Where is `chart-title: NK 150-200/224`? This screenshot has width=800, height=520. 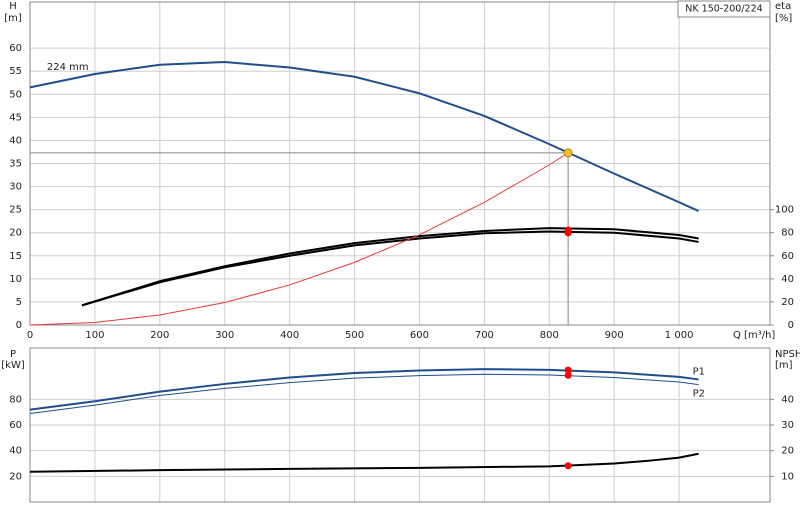
chart-title: NK 150-200/224 is located at coordinates (723, 9).